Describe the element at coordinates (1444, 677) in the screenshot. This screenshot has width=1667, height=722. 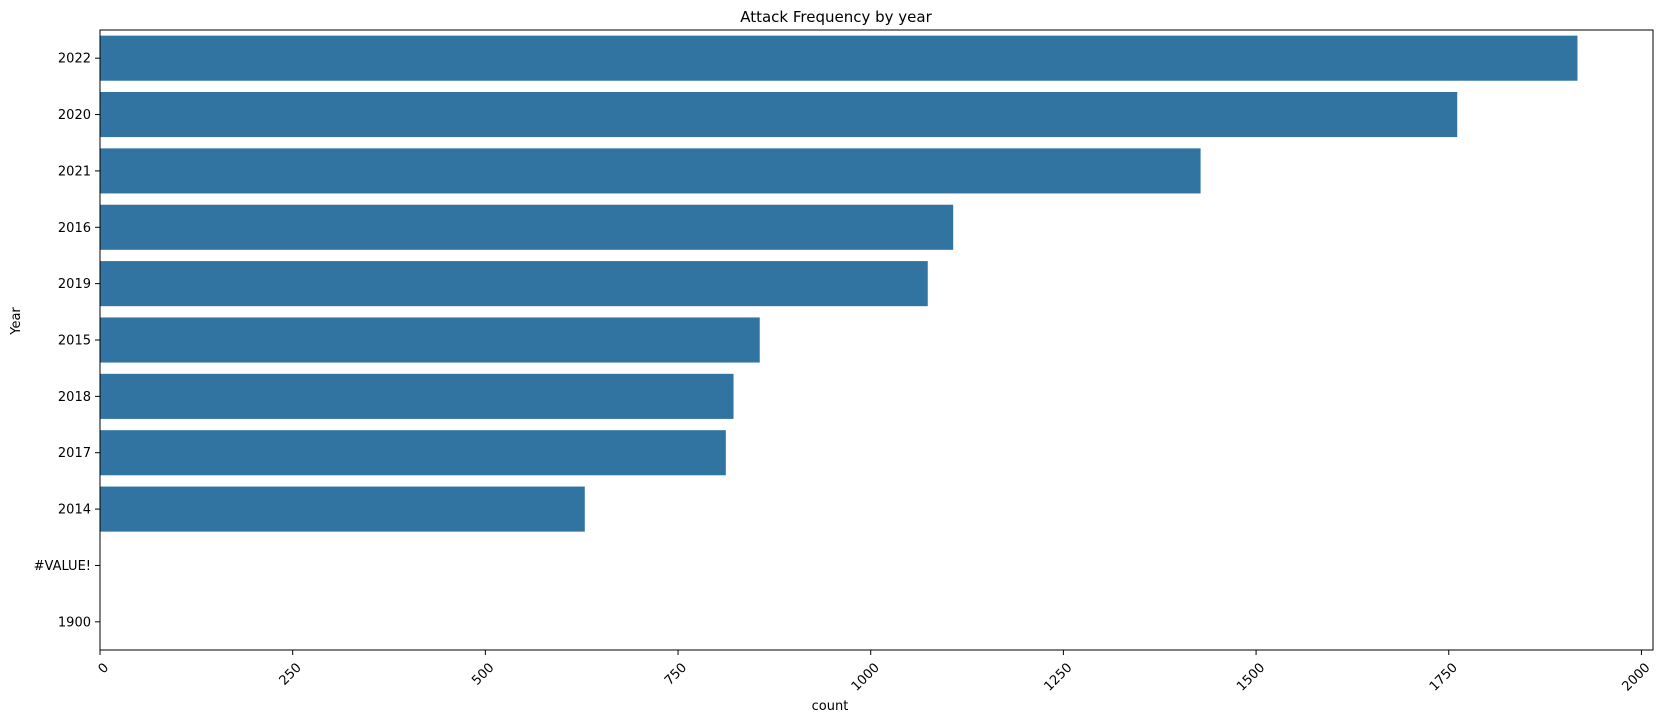
I see `x-tick-label: 1750` at that location.